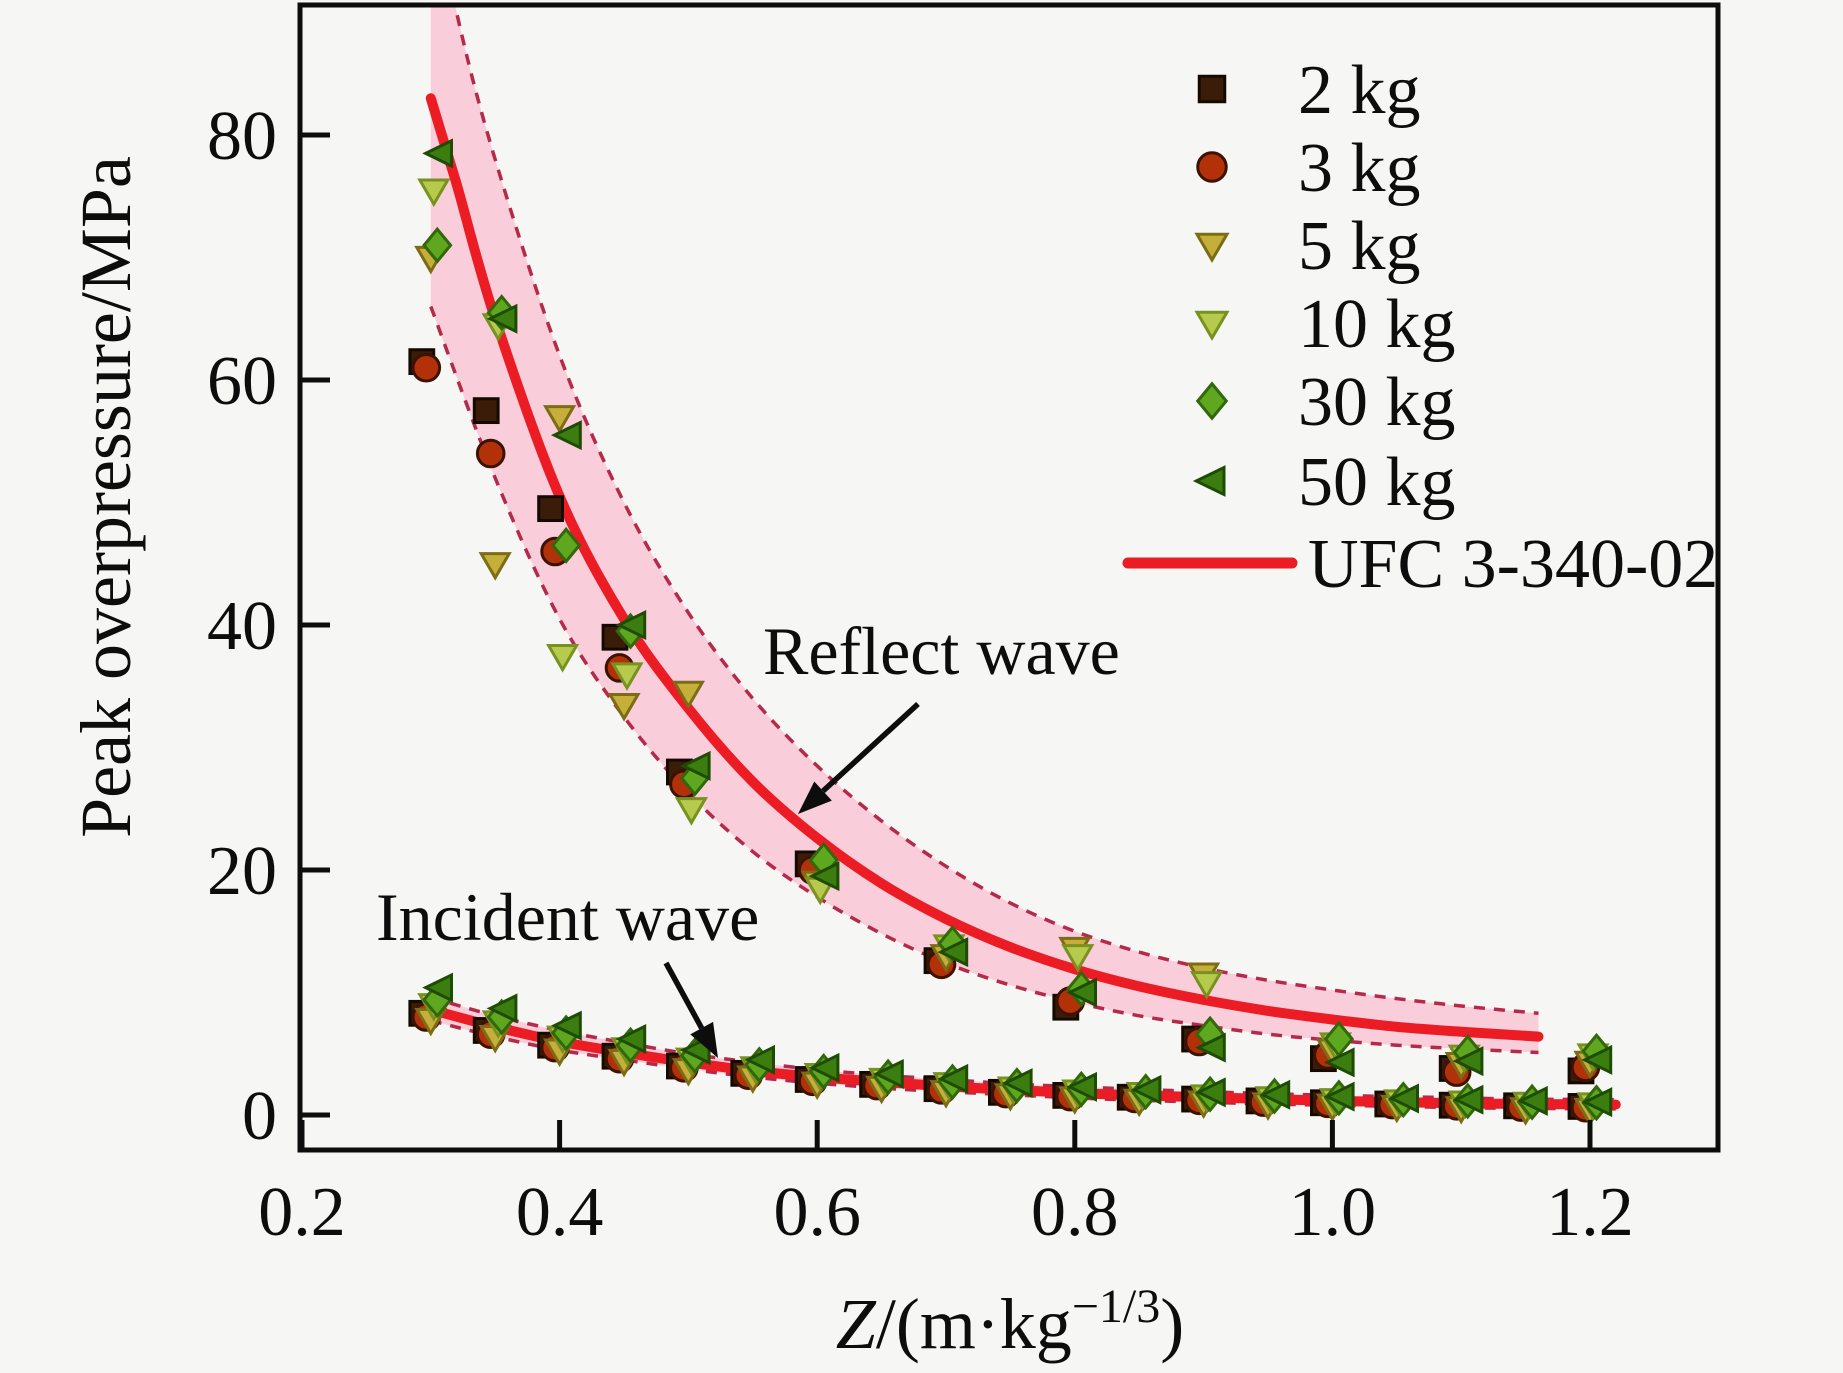 The image size is (1843, 1373). What do you see at coordinates (242, 626) in the screenshot?
I see `y-tick-label: 40` at bounding box center [242, 626].